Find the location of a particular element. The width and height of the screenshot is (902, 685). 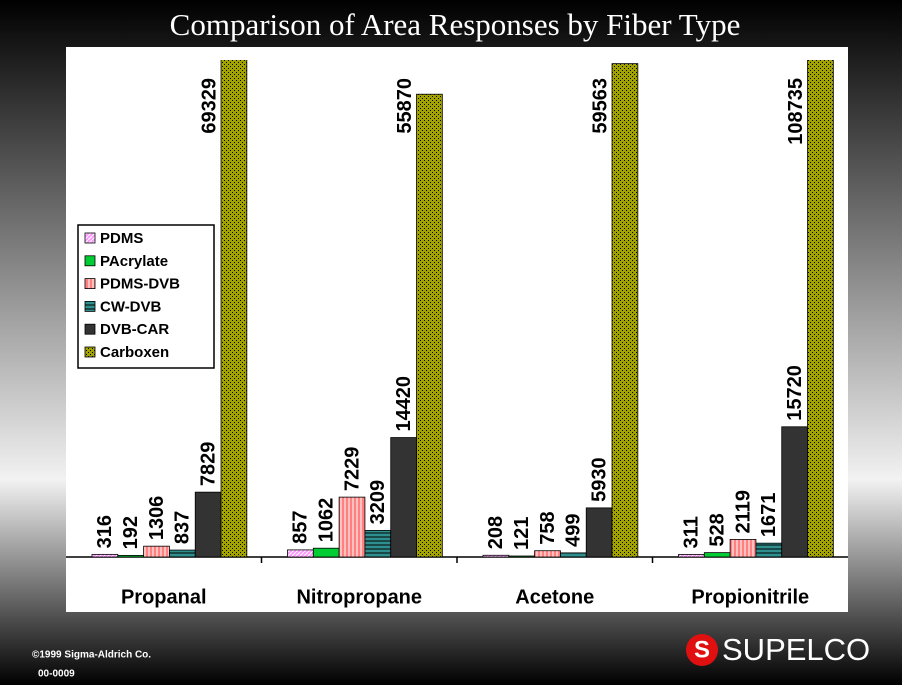

legend-label: PDMS is located at coordinates (121, 238).